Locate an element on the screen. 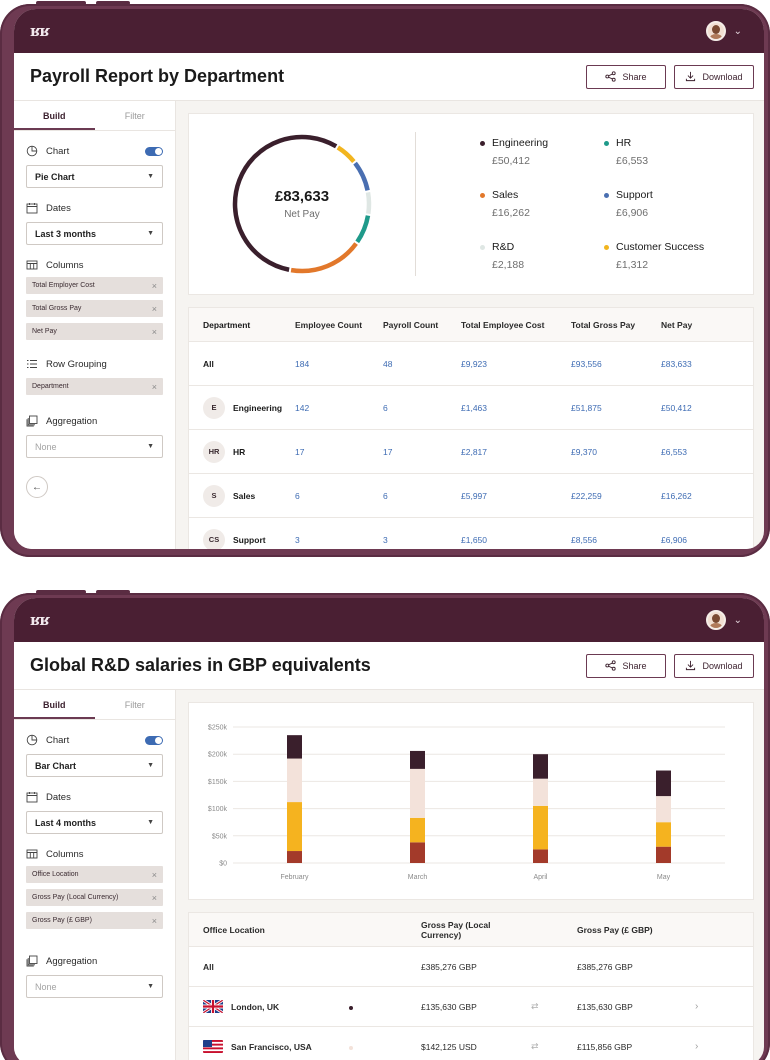 The image size is (770, 1060). legend-item-rd: R&D £2,188 is located at coordinates (542, 256).